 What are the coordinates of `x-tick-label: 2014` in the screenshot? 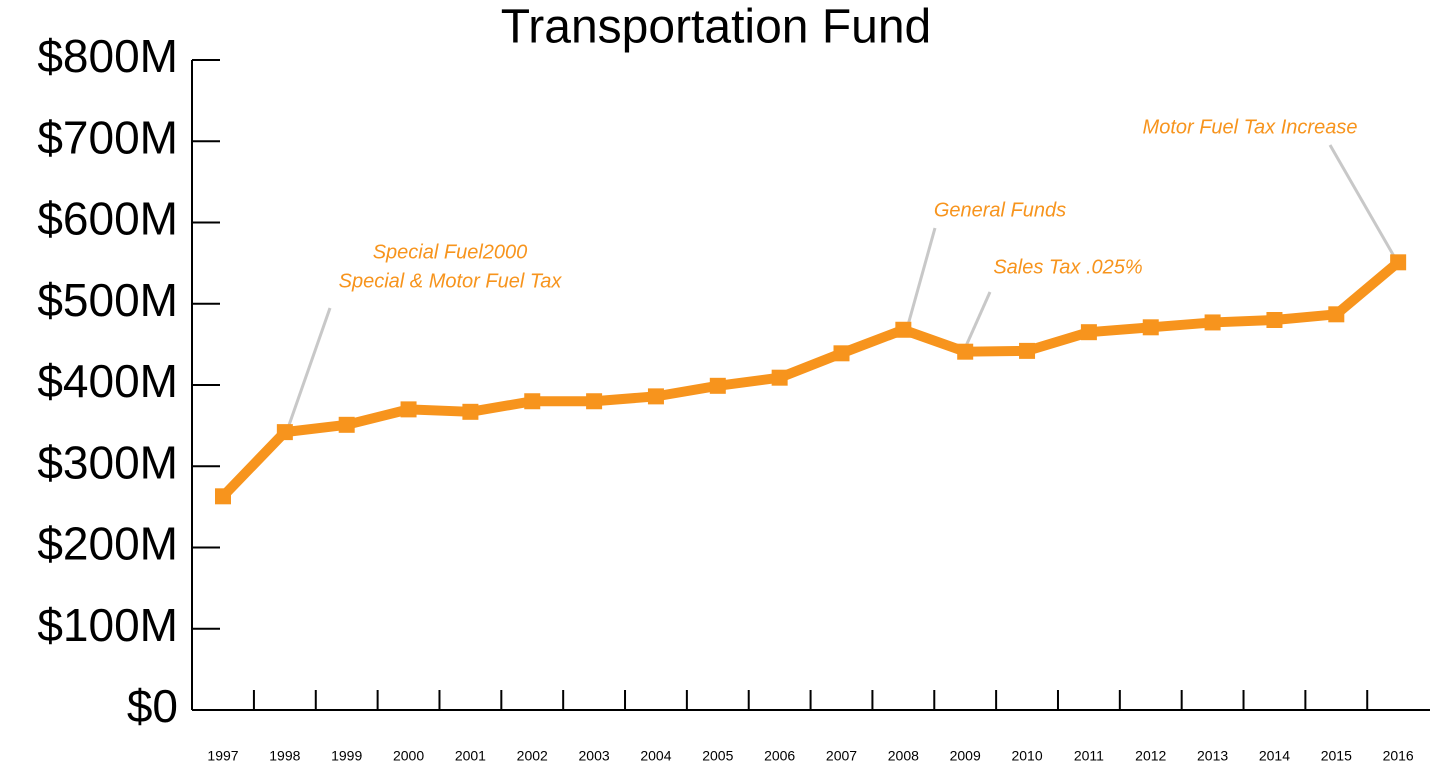 It's located at (1274, 756).